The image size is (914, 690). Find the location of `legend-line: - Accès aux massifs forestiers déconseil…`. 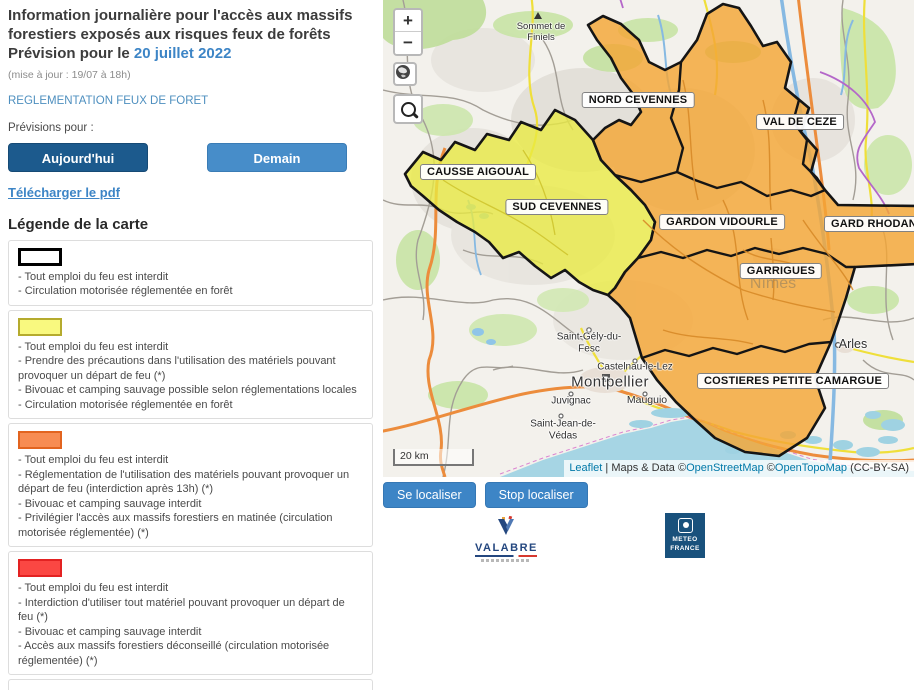

legend-line: - Accès aux massifs forestiers déconseil… is located at coordinates (174, 653).